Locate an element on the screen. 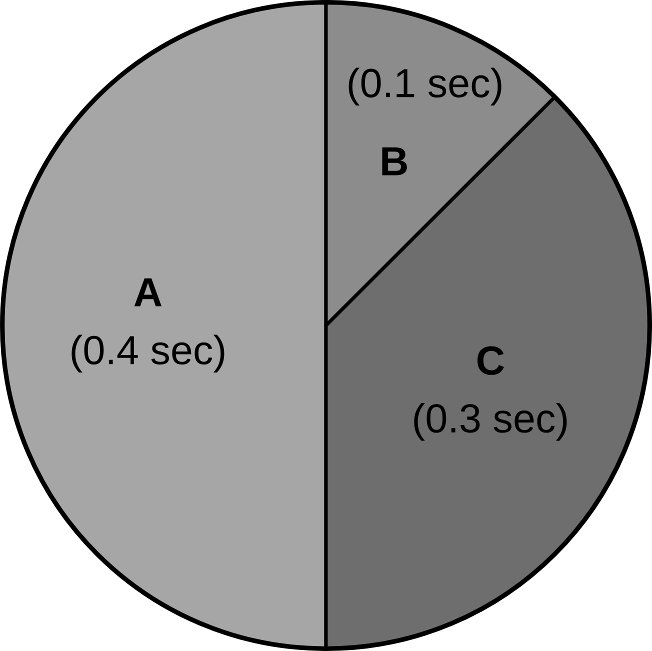 Image resolution: width=652 pixels, height=651 pixels. slice-label: C is located at coordinates (491, 360).